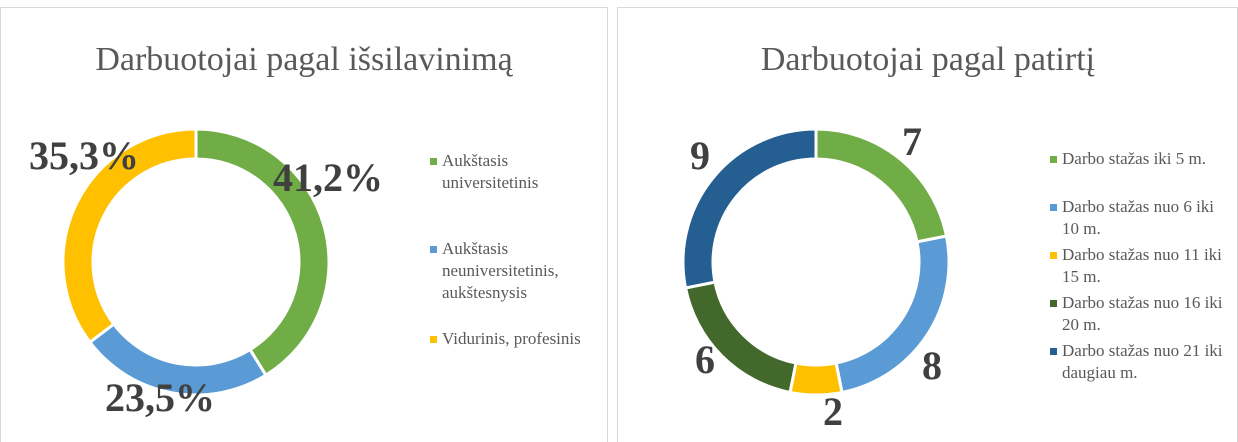  Describe the element at coordinates (1138, 217) in the screenshot. I see `legend-label: Darbo stažas nuo 6 iki 10 m.` at that location.